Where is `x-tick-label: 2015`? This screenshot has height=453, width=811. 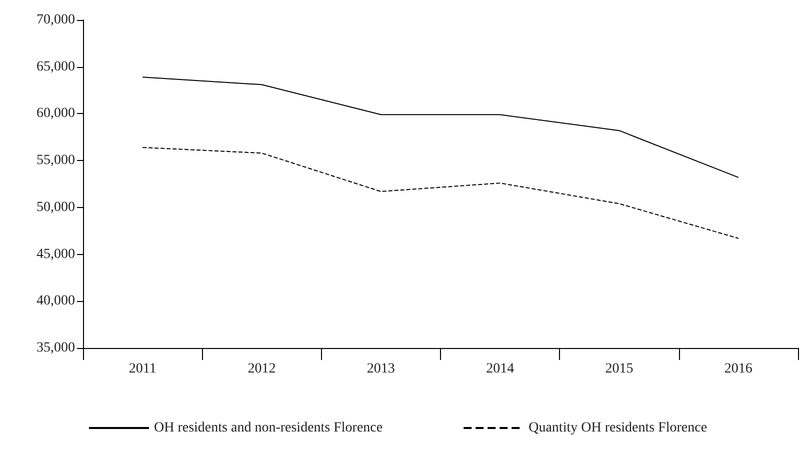 x-tick-label: 2015 is located at coordinates (619, 369).